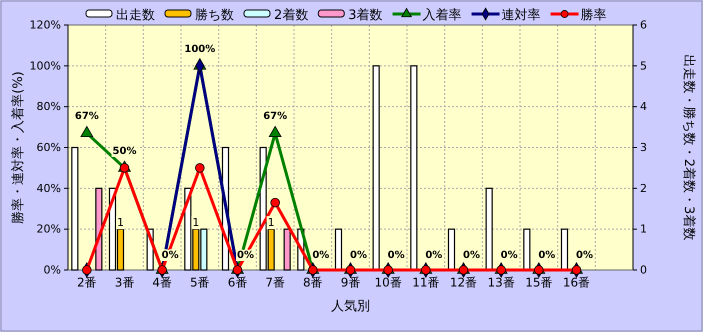 This screenshot has height=332, width=703. I want to click on x-tick-label: 12番, so click(464, 283).